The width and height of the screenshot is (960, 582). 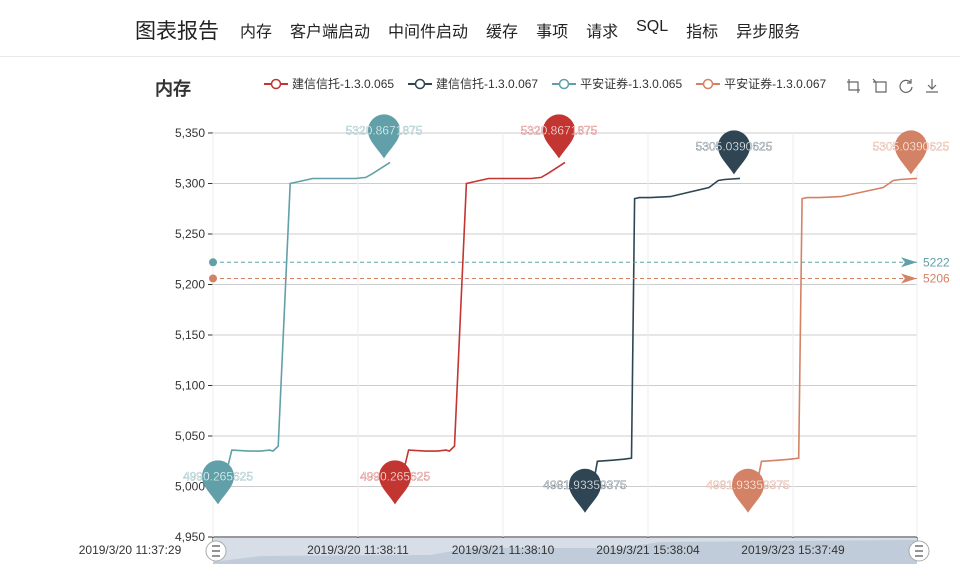 What do you see at coordinates (793, 550) in the screenshot?
I see `x-tick-label: 2019/3/23 15:37:49` at bounding box center [793, 550].